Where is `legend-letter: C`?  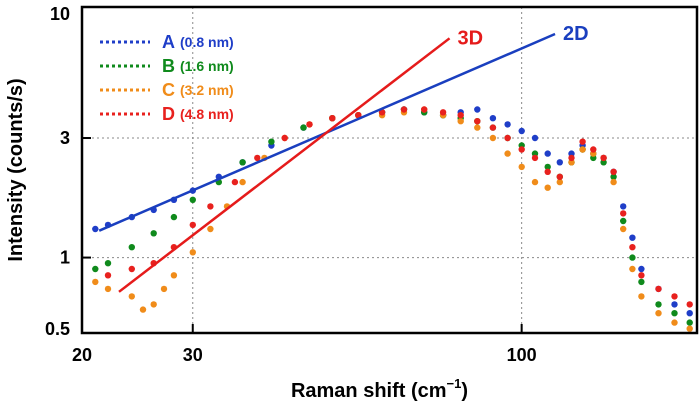
legend-letter: C is located at coordinates (168, 90).